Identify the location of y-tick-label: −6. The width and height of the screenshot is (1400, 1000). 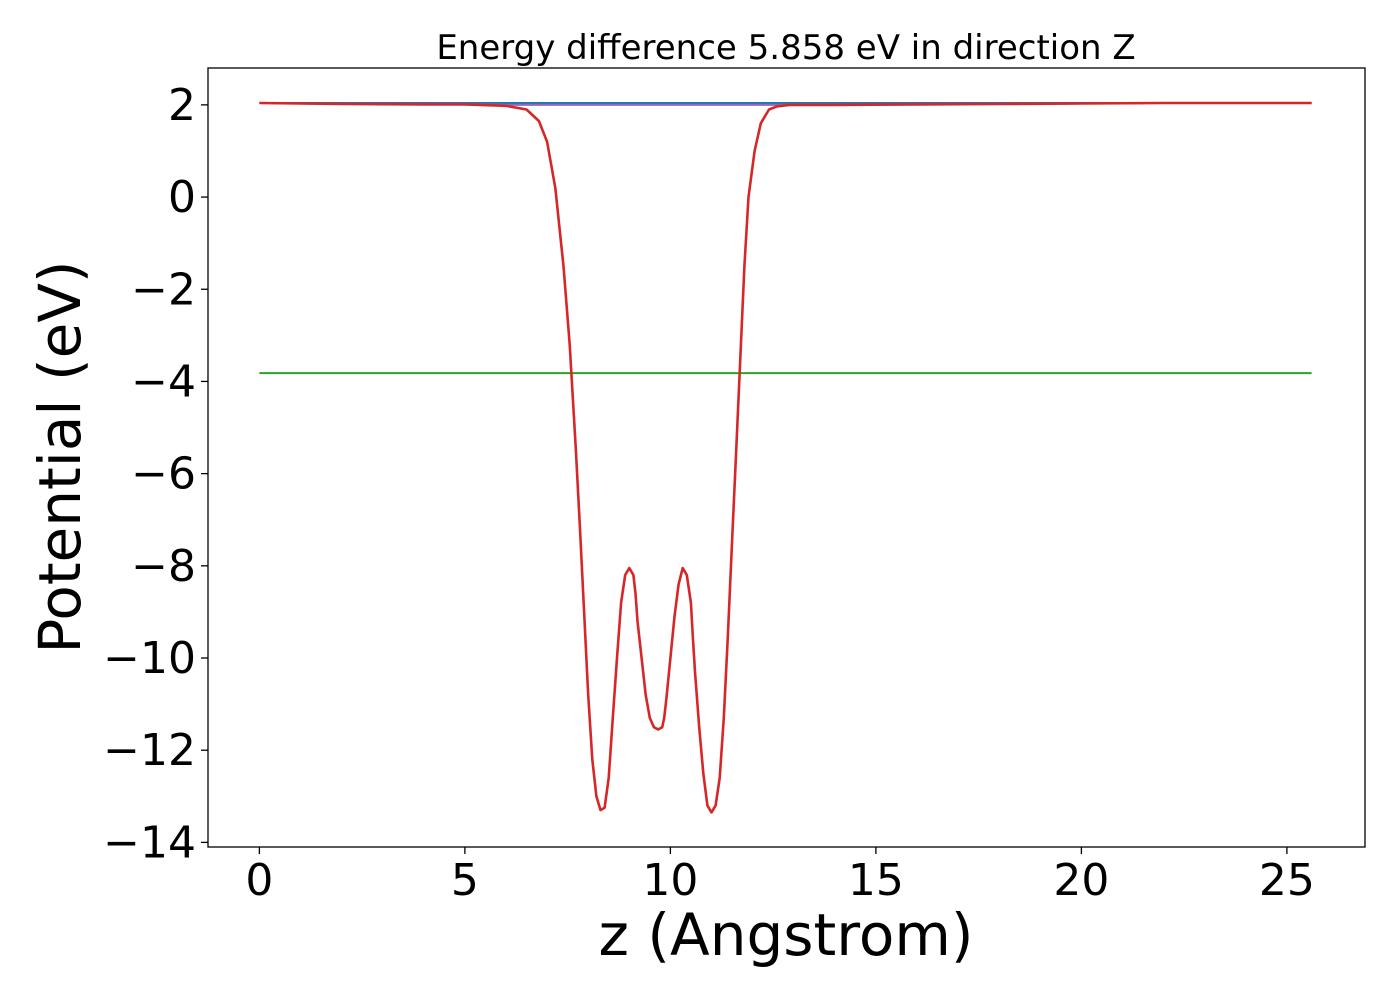
(163, 474).